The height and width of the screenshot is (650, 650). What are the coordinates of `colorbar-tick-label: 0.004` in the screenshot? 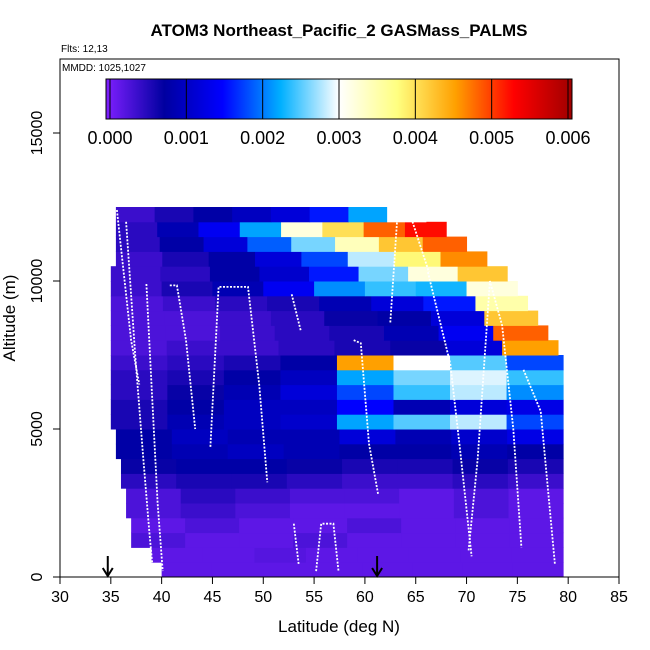 It's located at (415, 138).